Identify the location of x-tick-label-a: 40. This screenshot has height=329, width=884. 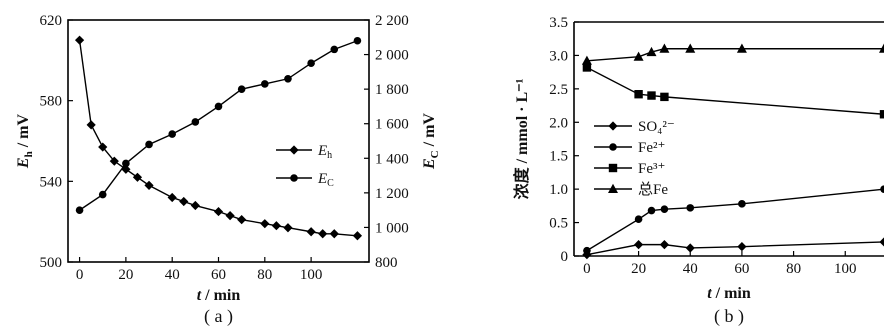
(172, 275).